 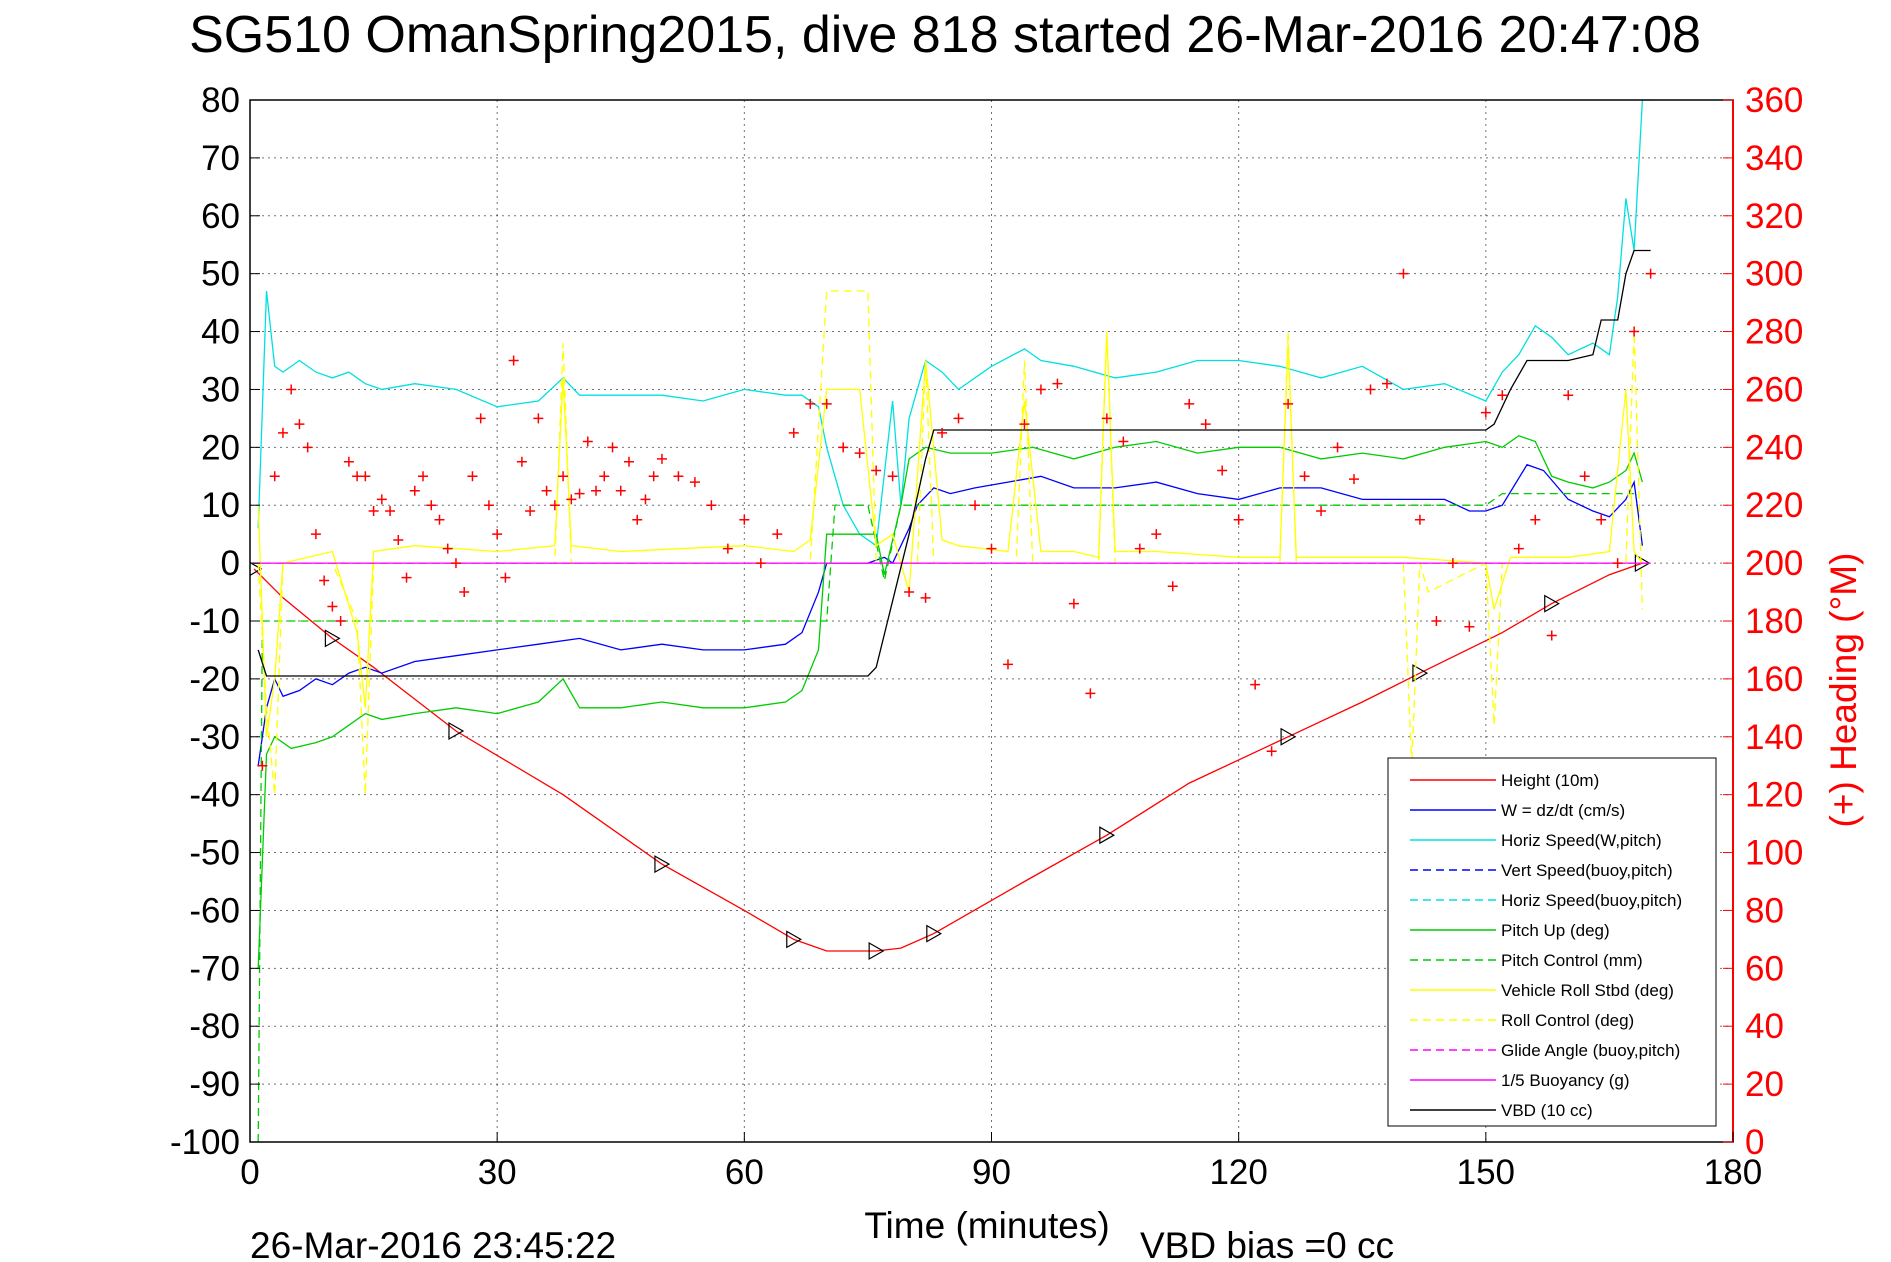 I want to click on legend-label: Glide Angle (buoy,pitch), so click(x=1590, y=1050).